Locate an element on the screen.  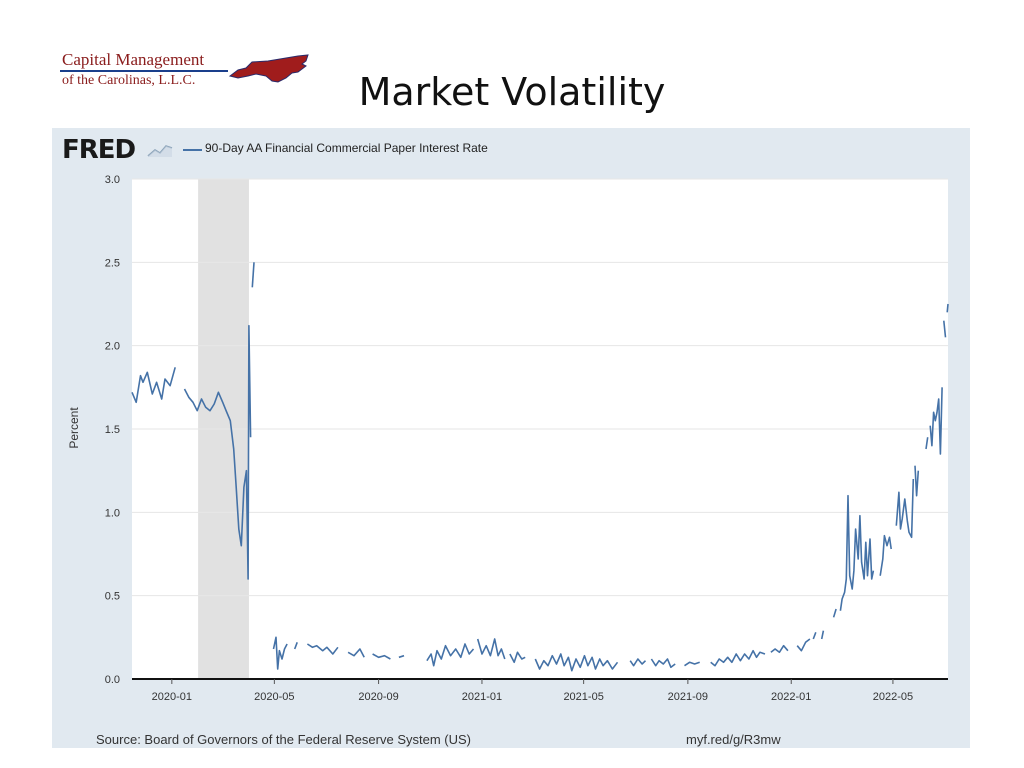
slide-title: Market Volatility is located at coordinates (512, 92).